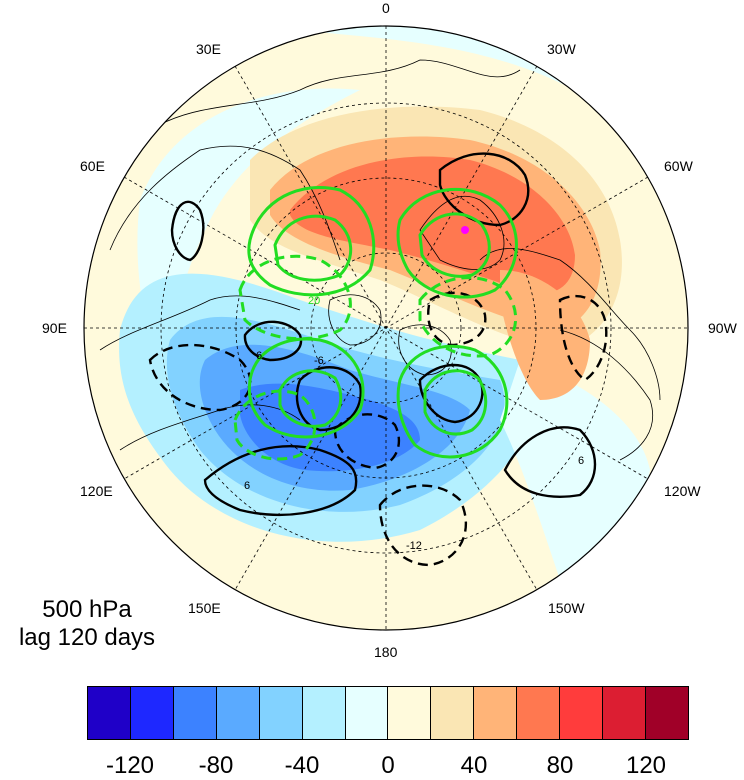  Describe the element at coordinates (96, 491) in the screenshot. I see `lon-label-120e: 120E` at that location.